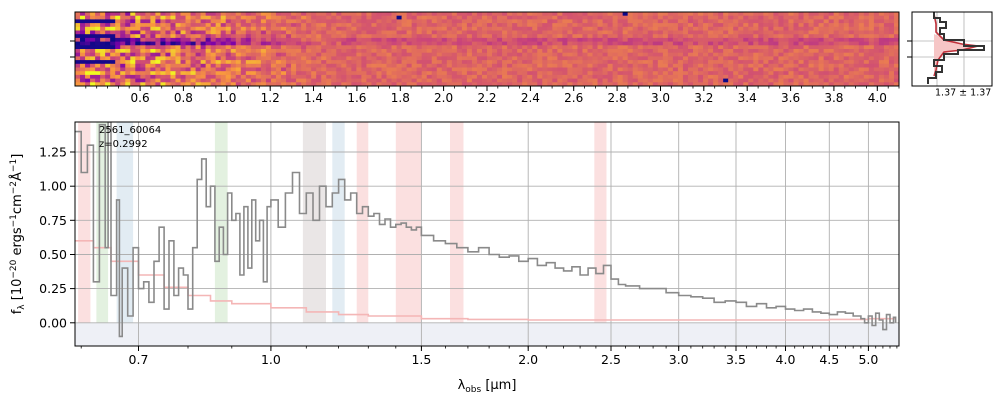 The width and height of the screenshot is (1000, 400). Describe the element at coordinates (18, 234) in the screenshot. I see `y-axis-label: fλ [10−20 ergs−1cm−2Å−1]` at that location.